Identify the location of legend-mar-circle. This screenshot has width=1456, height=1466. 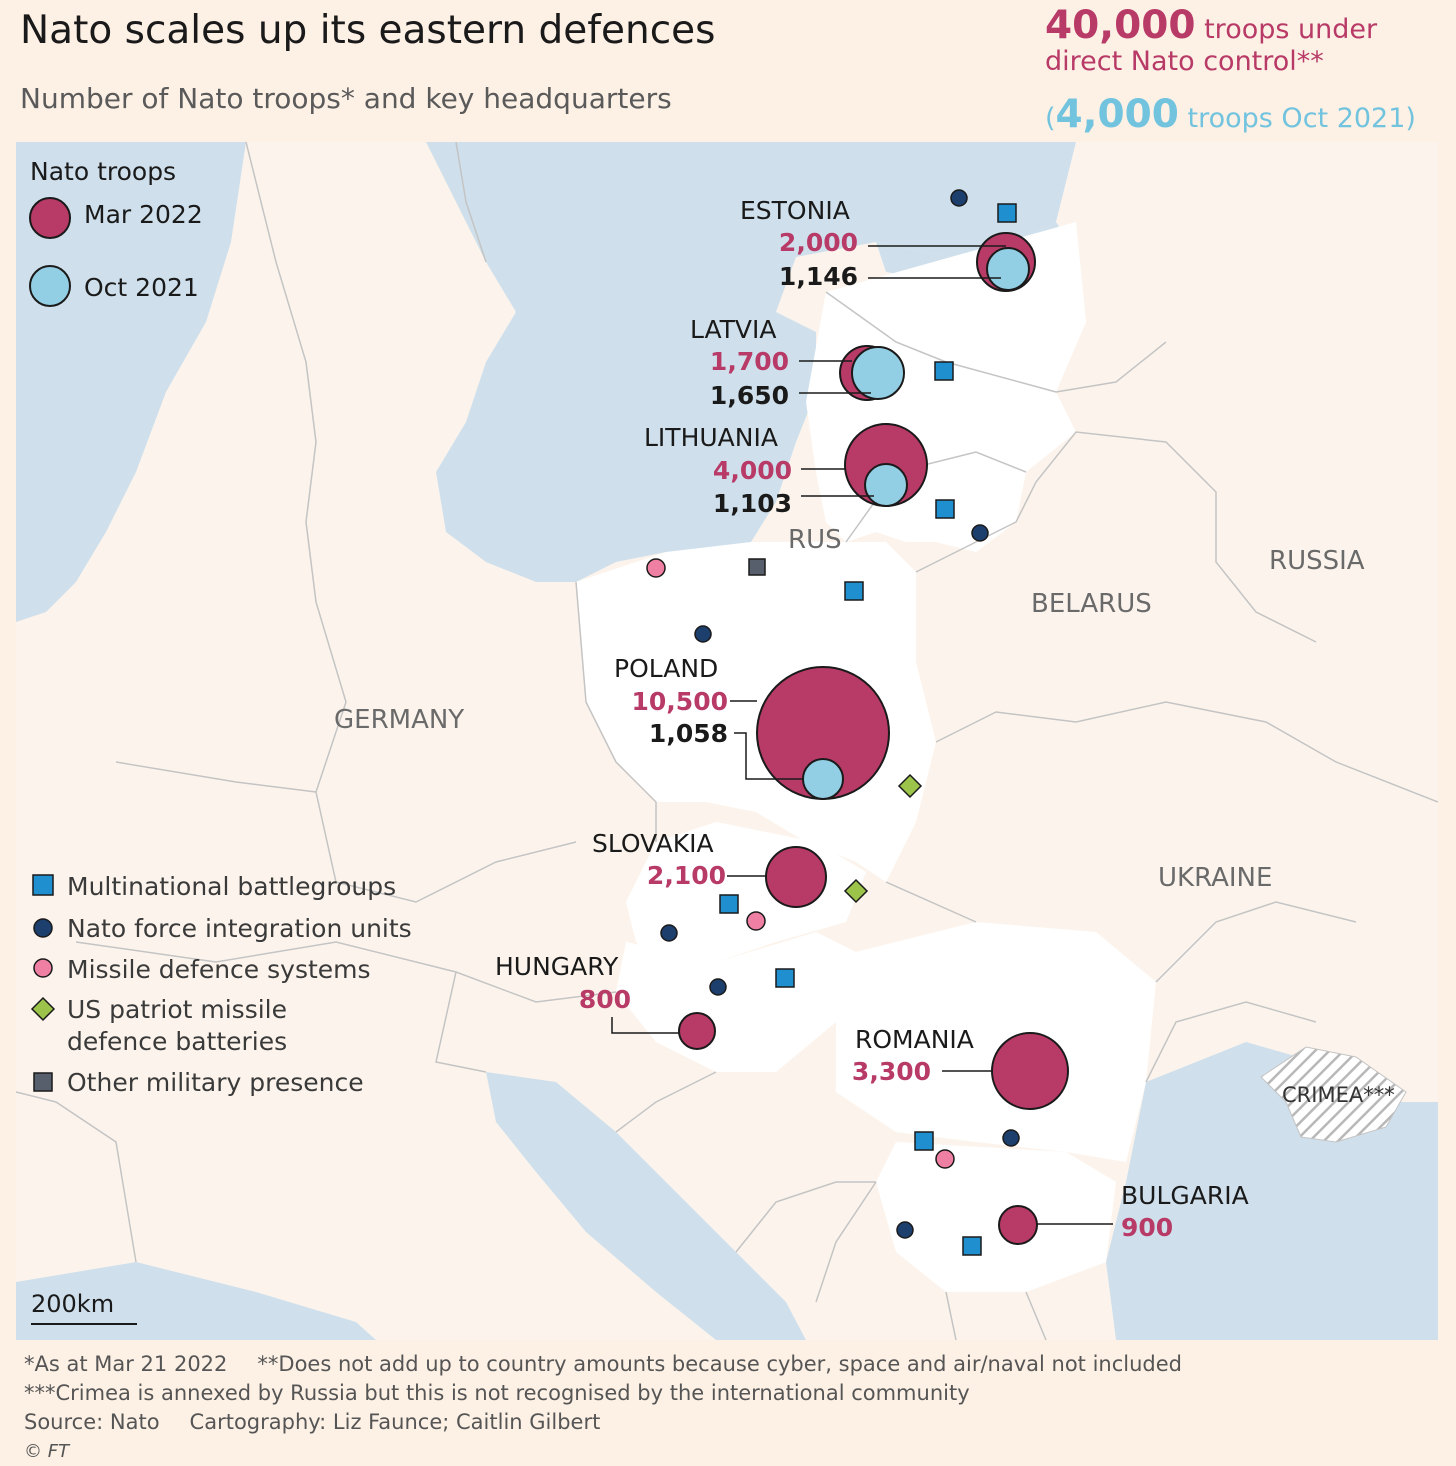
(50, 218).